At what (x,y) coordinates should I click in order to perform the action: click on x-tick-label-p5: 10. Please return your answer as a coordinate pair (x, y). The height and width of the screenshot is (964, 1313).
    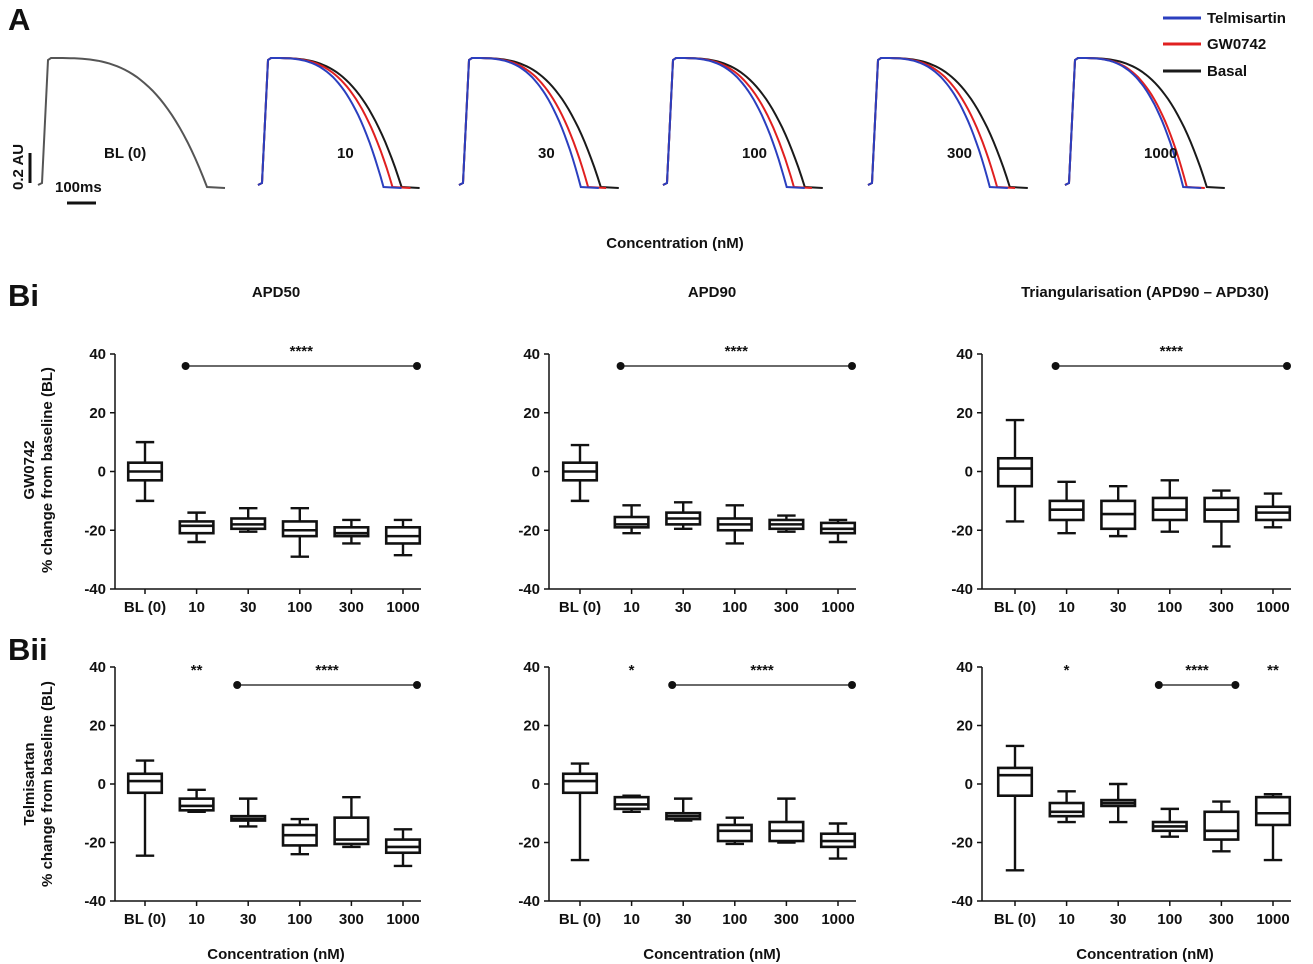
    Looking at the image, I should click on (631, 919).